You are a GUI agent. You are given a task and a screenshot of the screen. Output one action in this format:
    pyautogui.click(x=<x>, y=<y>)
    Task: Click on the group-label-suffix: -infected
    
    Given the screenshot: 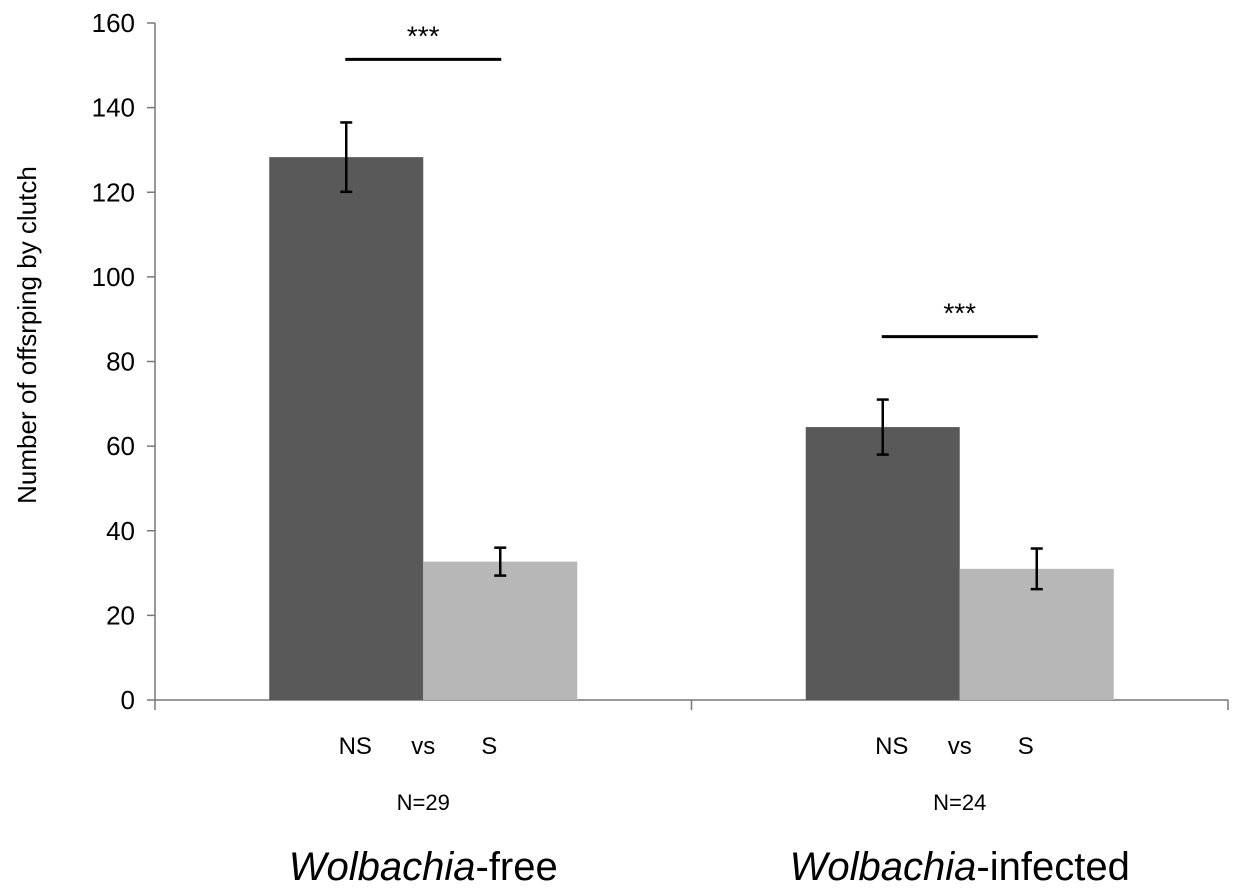 What is the action you would take?
    pyautogui.click(x=1052, y=867)
    